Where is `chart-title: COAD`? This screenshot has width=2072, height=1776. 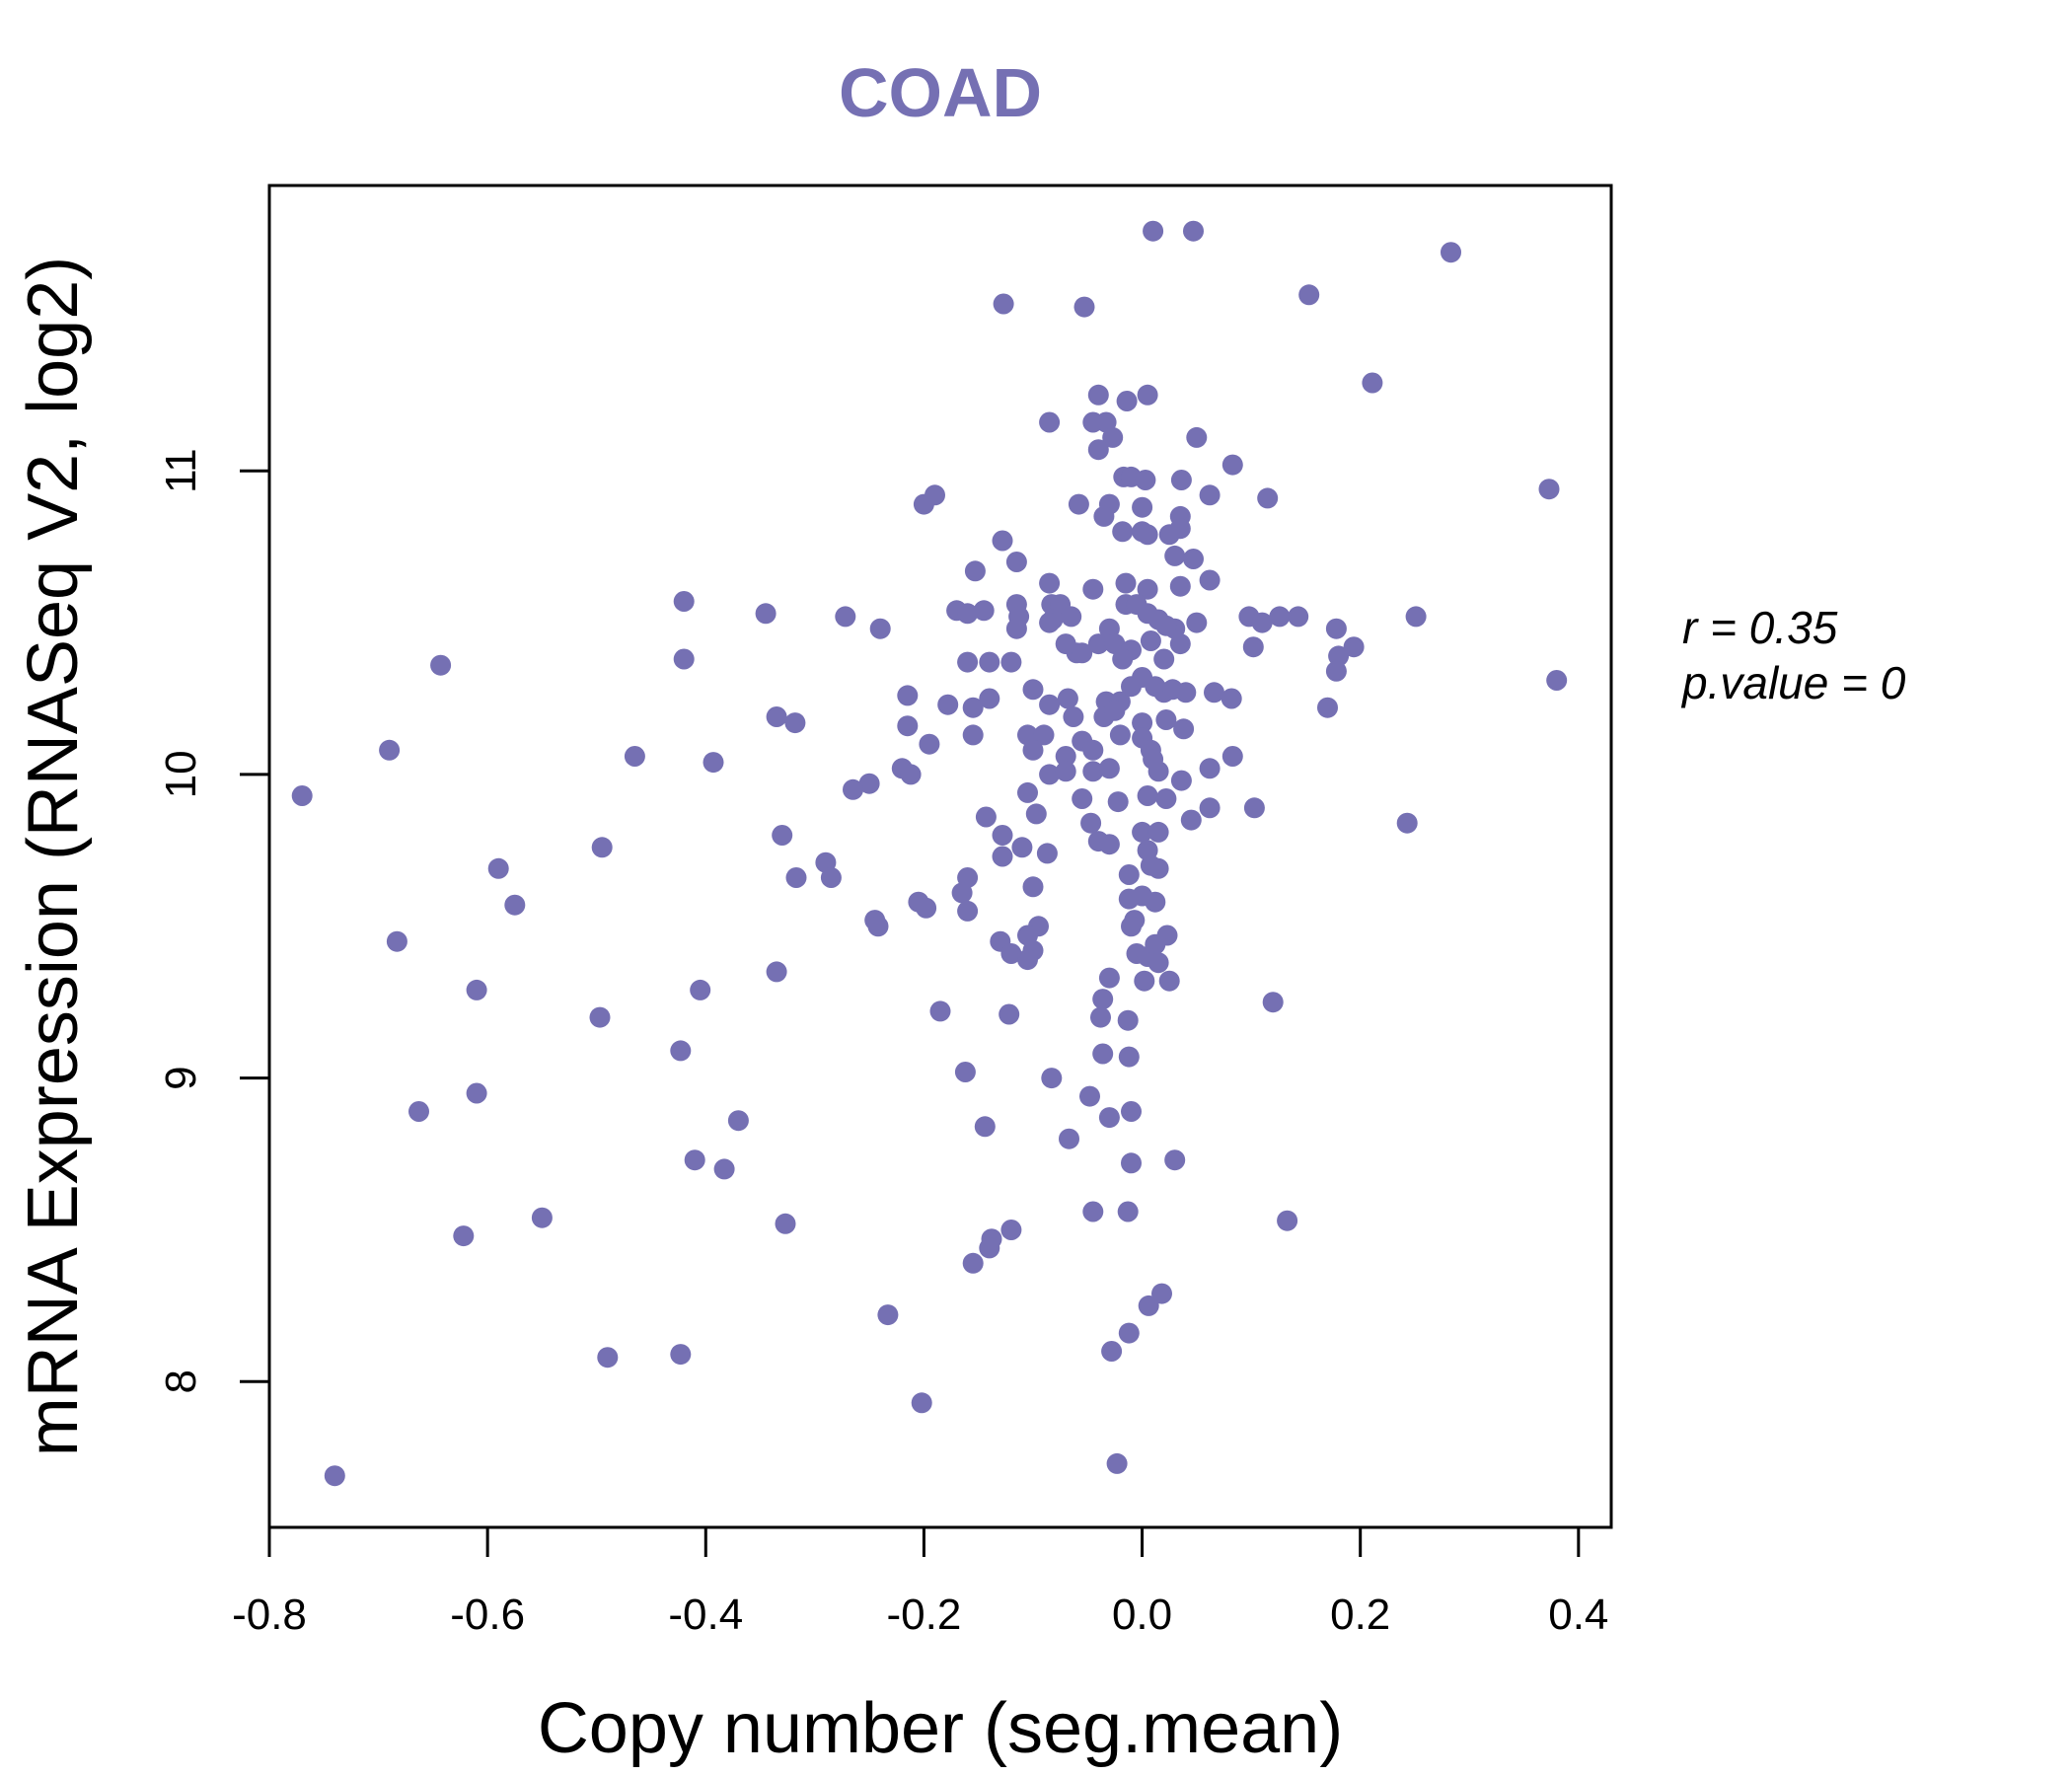 chart-title: COAD is located at coordinates (941, 93).